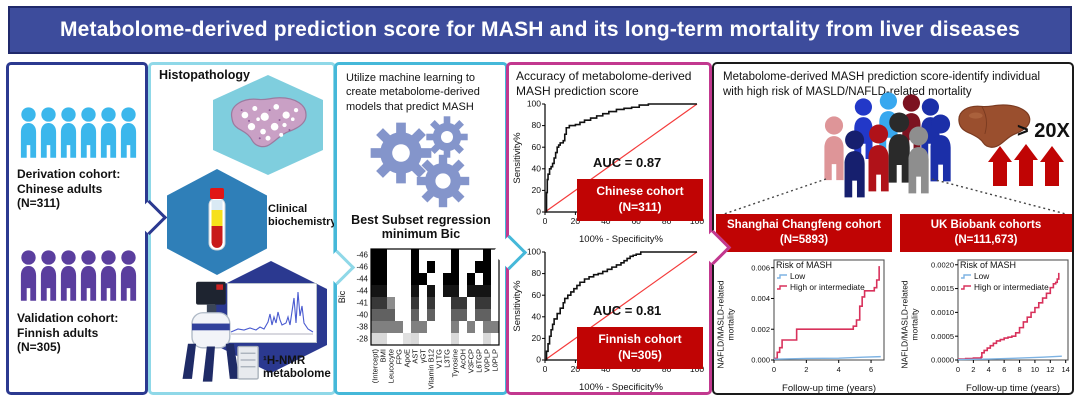 This screenshot has width=1080, height=401. Describe the element at coordinates (942, 312) in the screenshot. I see `svg-text: 0.0010` at that location.